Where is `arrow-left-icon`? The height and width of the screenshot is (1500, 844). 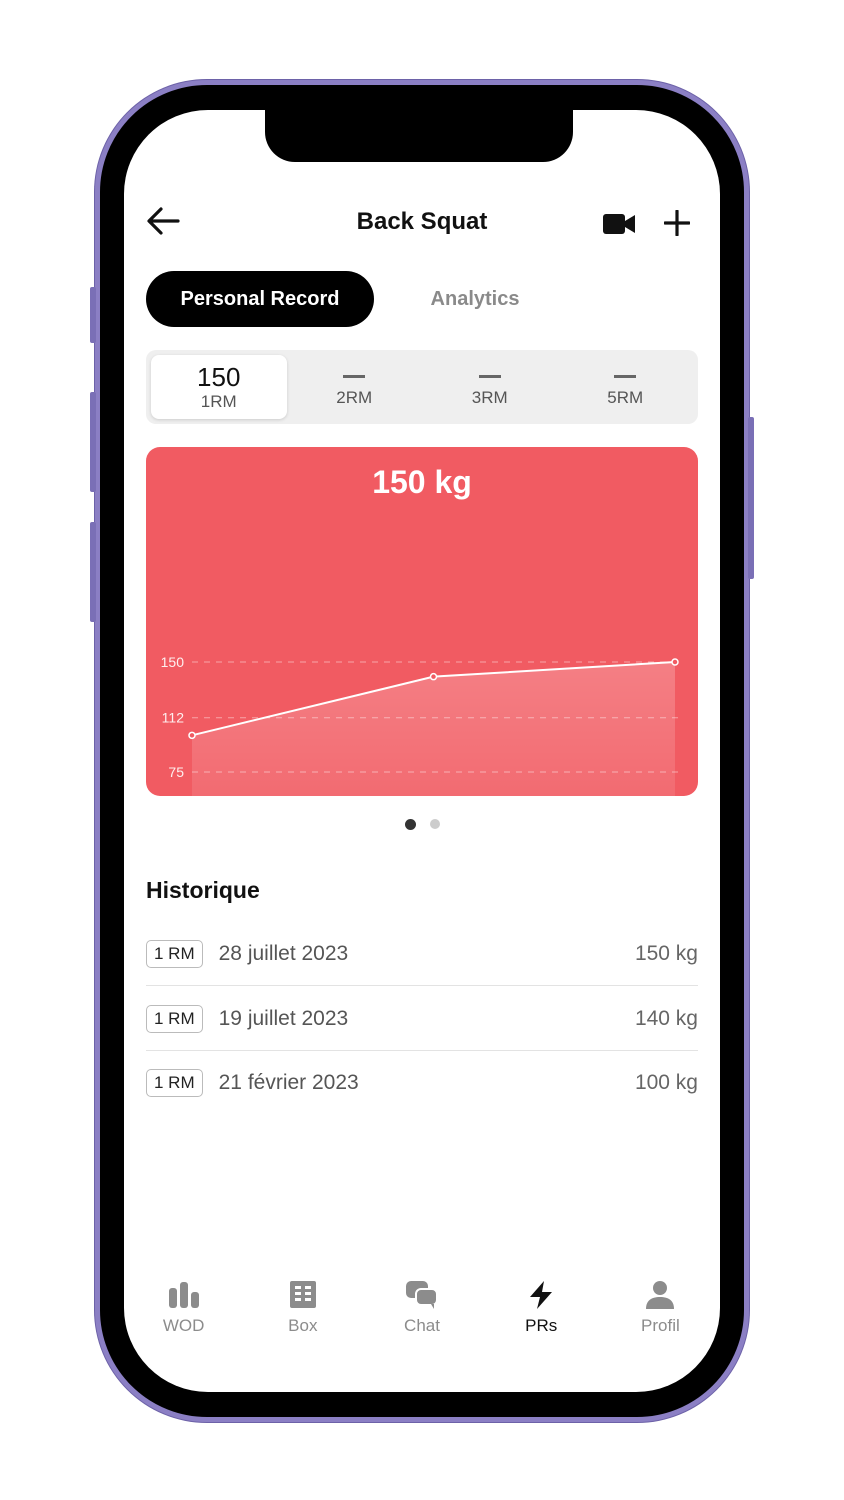
arrow-left-icon is located at coordinates (163, 221).